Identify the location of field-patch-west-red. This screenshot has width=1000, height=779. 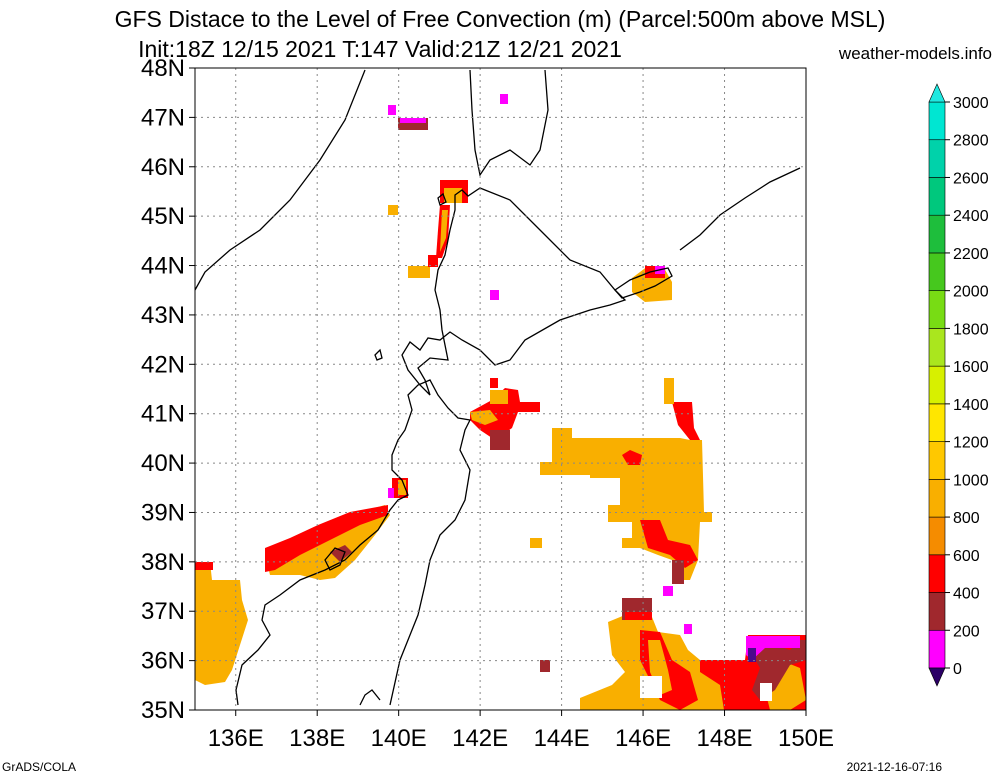
(204, 566).